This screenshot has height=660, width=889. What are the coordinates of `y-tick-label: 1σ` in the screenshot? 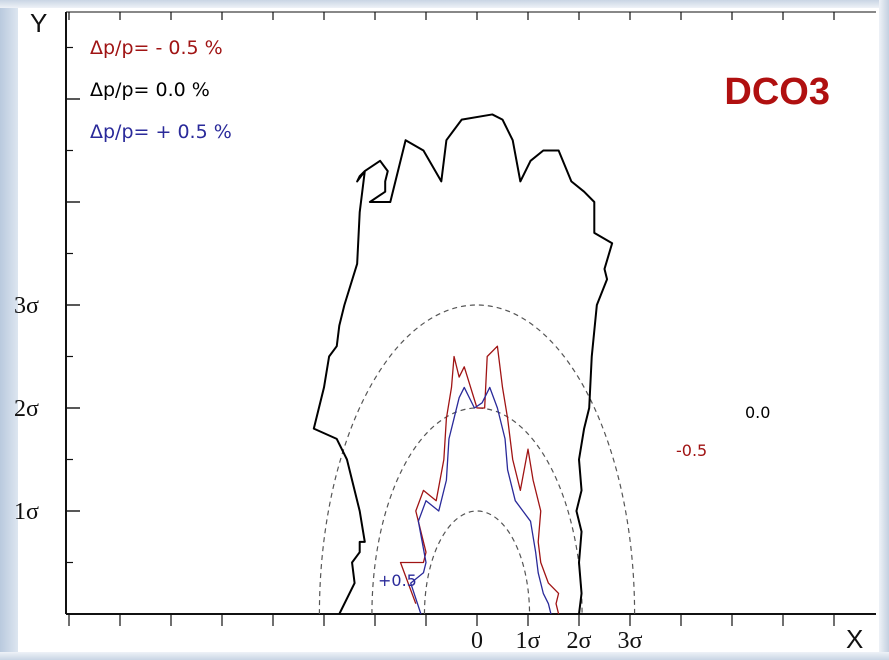 It's located at (26, 512).